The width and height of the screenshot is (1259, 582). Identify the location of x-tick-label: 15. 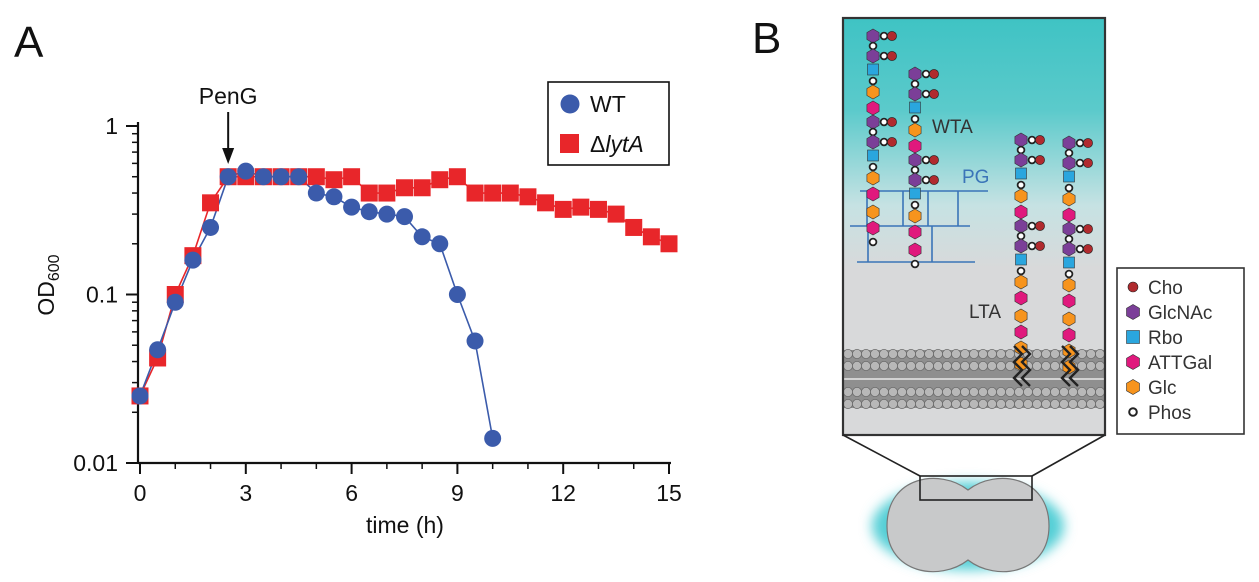
(669, 493).